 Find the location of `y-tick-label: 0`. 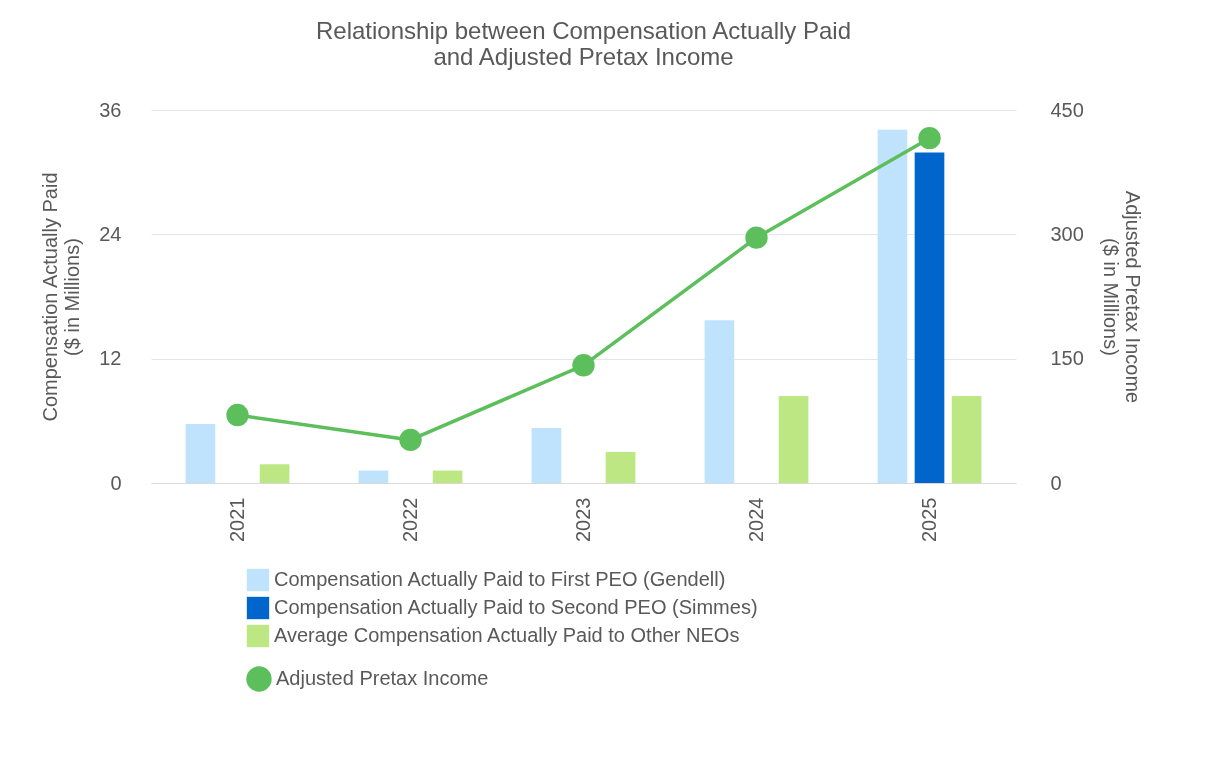

y-tick-label: 0 is located at coordinates (116, 482).